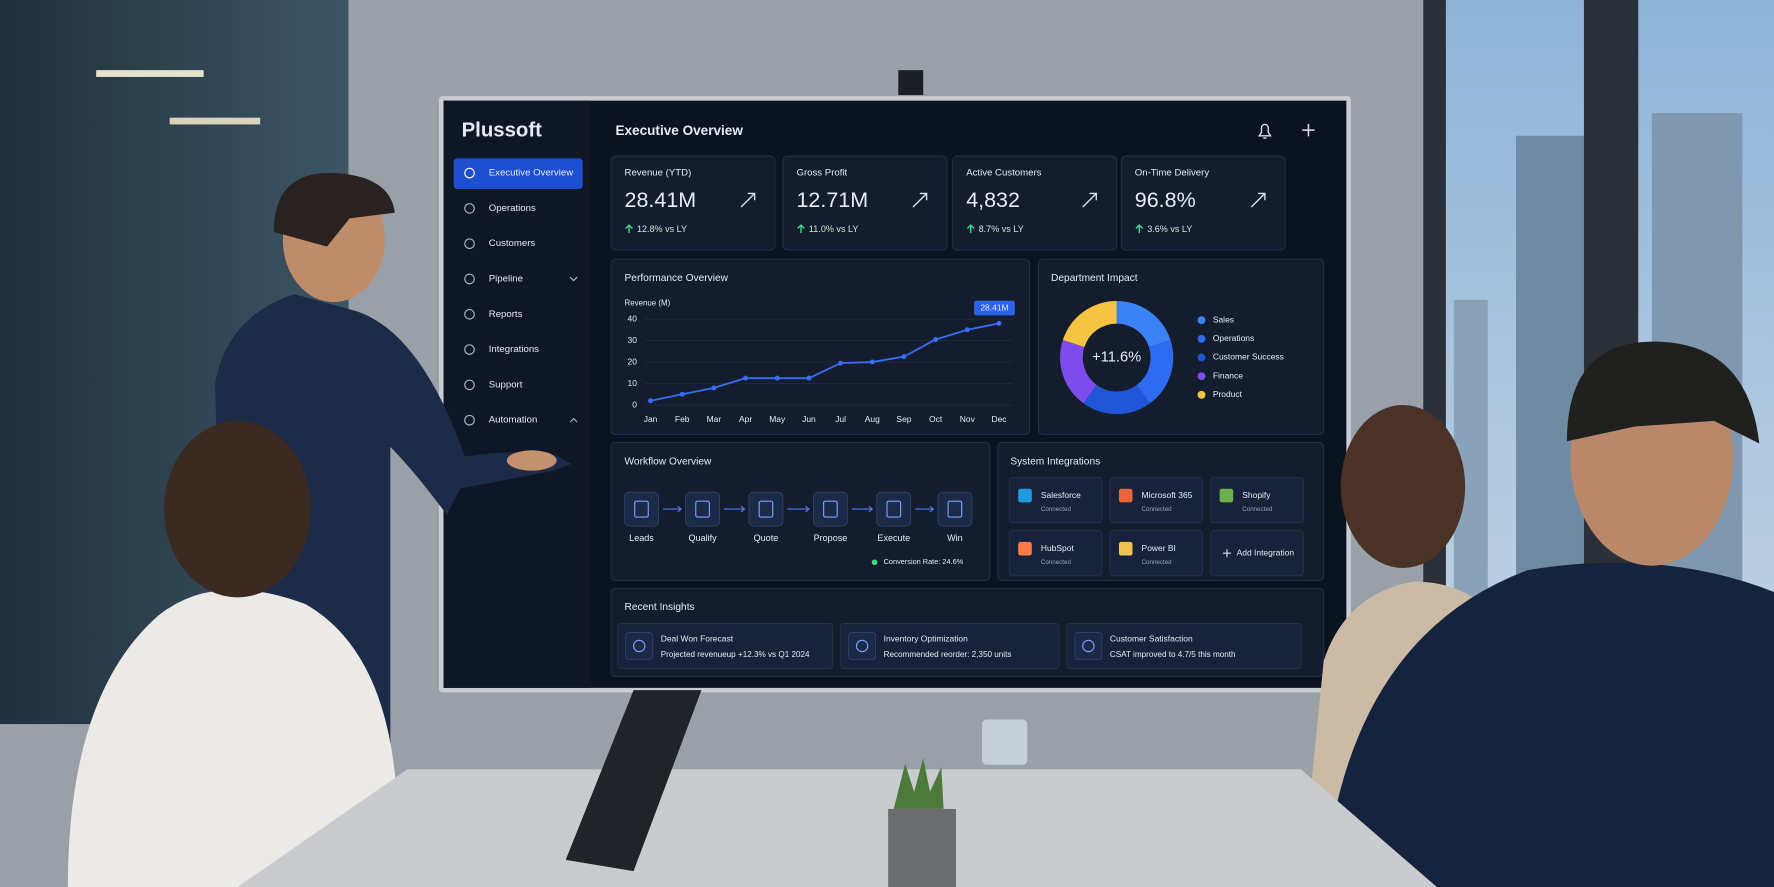  I want to click on add-tile, so click(1257, 553).